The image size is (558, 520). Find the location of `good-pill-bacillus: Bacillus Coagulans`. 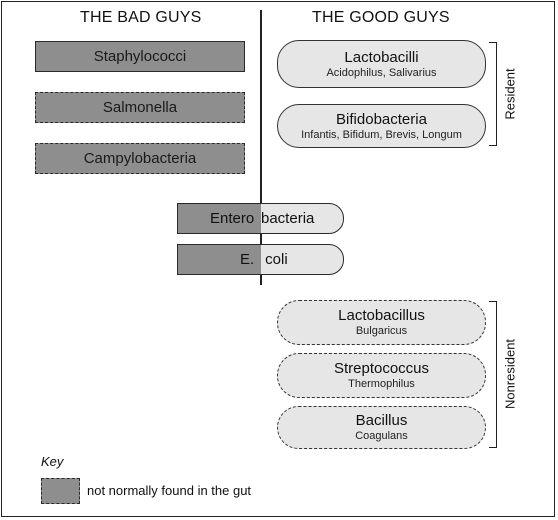

good-pill-bacillus: Bacillus Coagulans is located at coordinates (381, 427).